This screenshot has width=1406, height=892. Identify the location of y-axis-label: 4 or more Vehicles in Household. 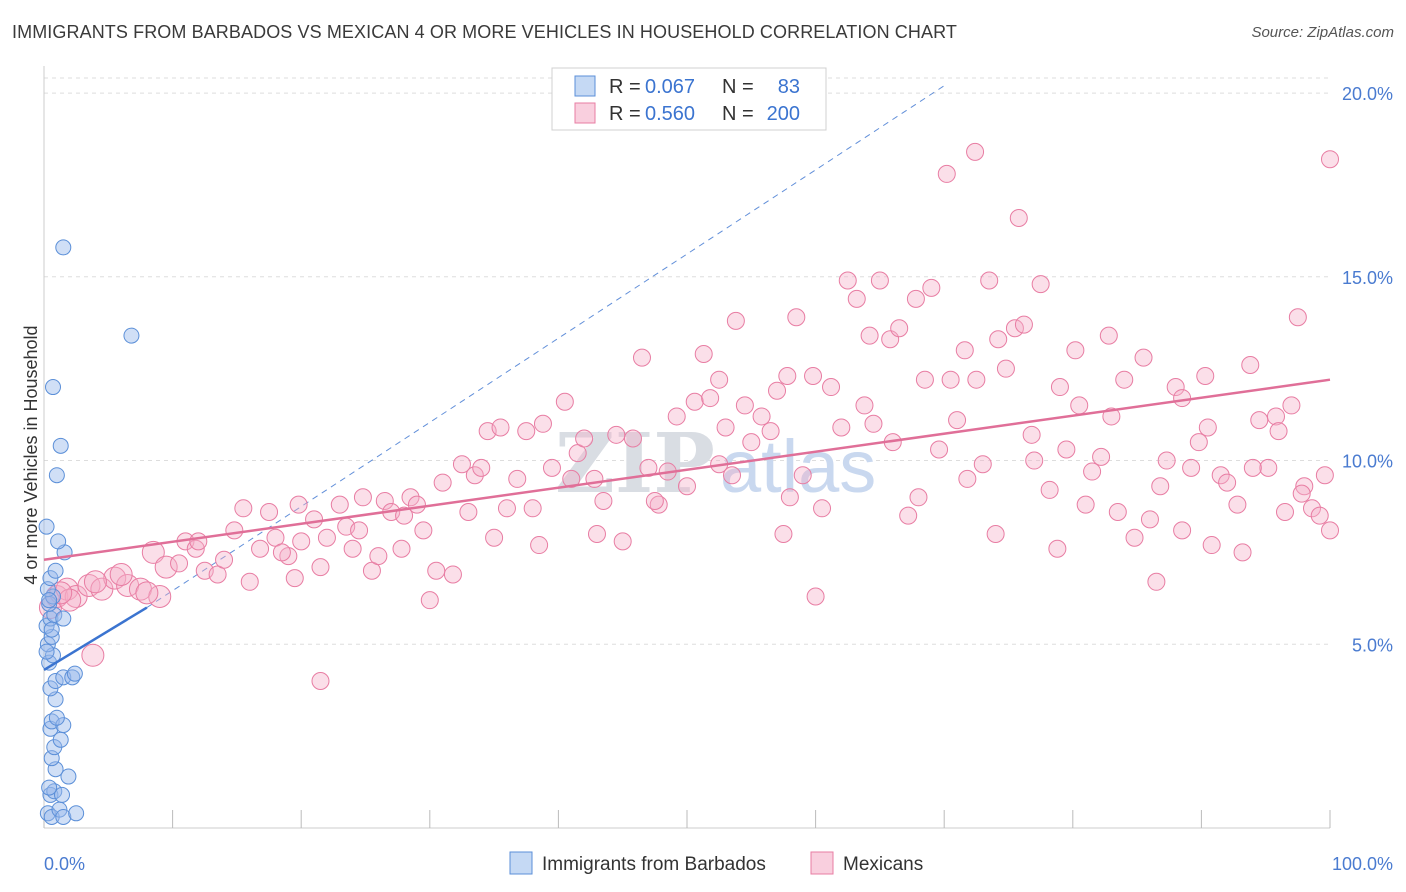
(31, 454).